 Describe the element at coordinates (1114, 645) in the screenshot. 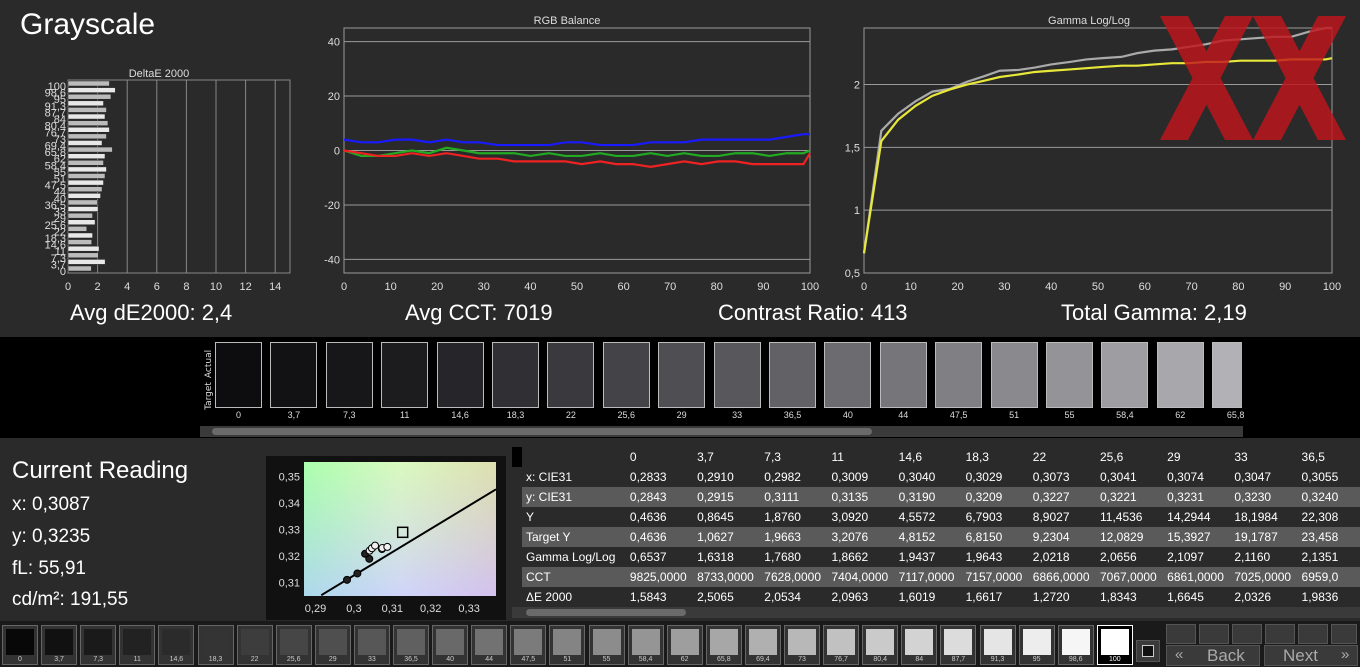

I see `bottom-swatch: 100` at that location.